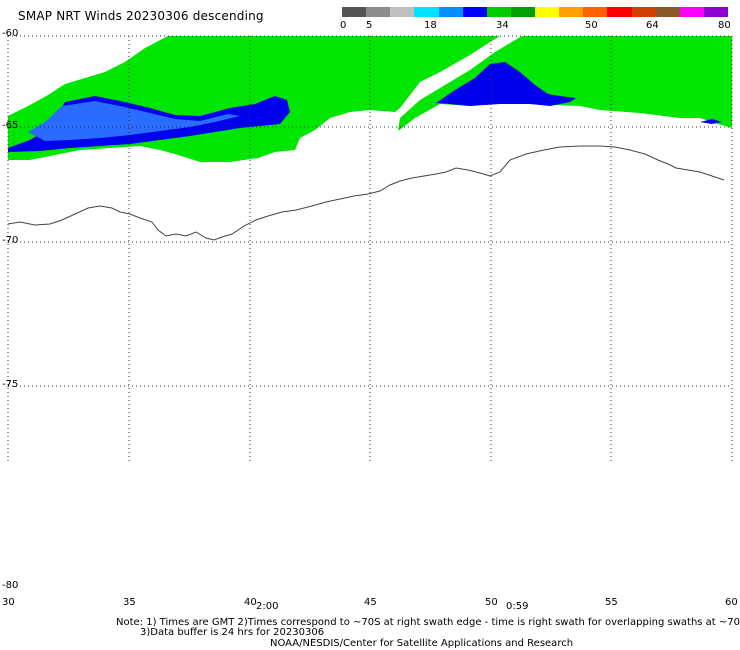 This screenshot has width=740, height=650. Describe the element at coordinates (724, 25) in the screenshot. I see `legend-label-80: 80` at that location.